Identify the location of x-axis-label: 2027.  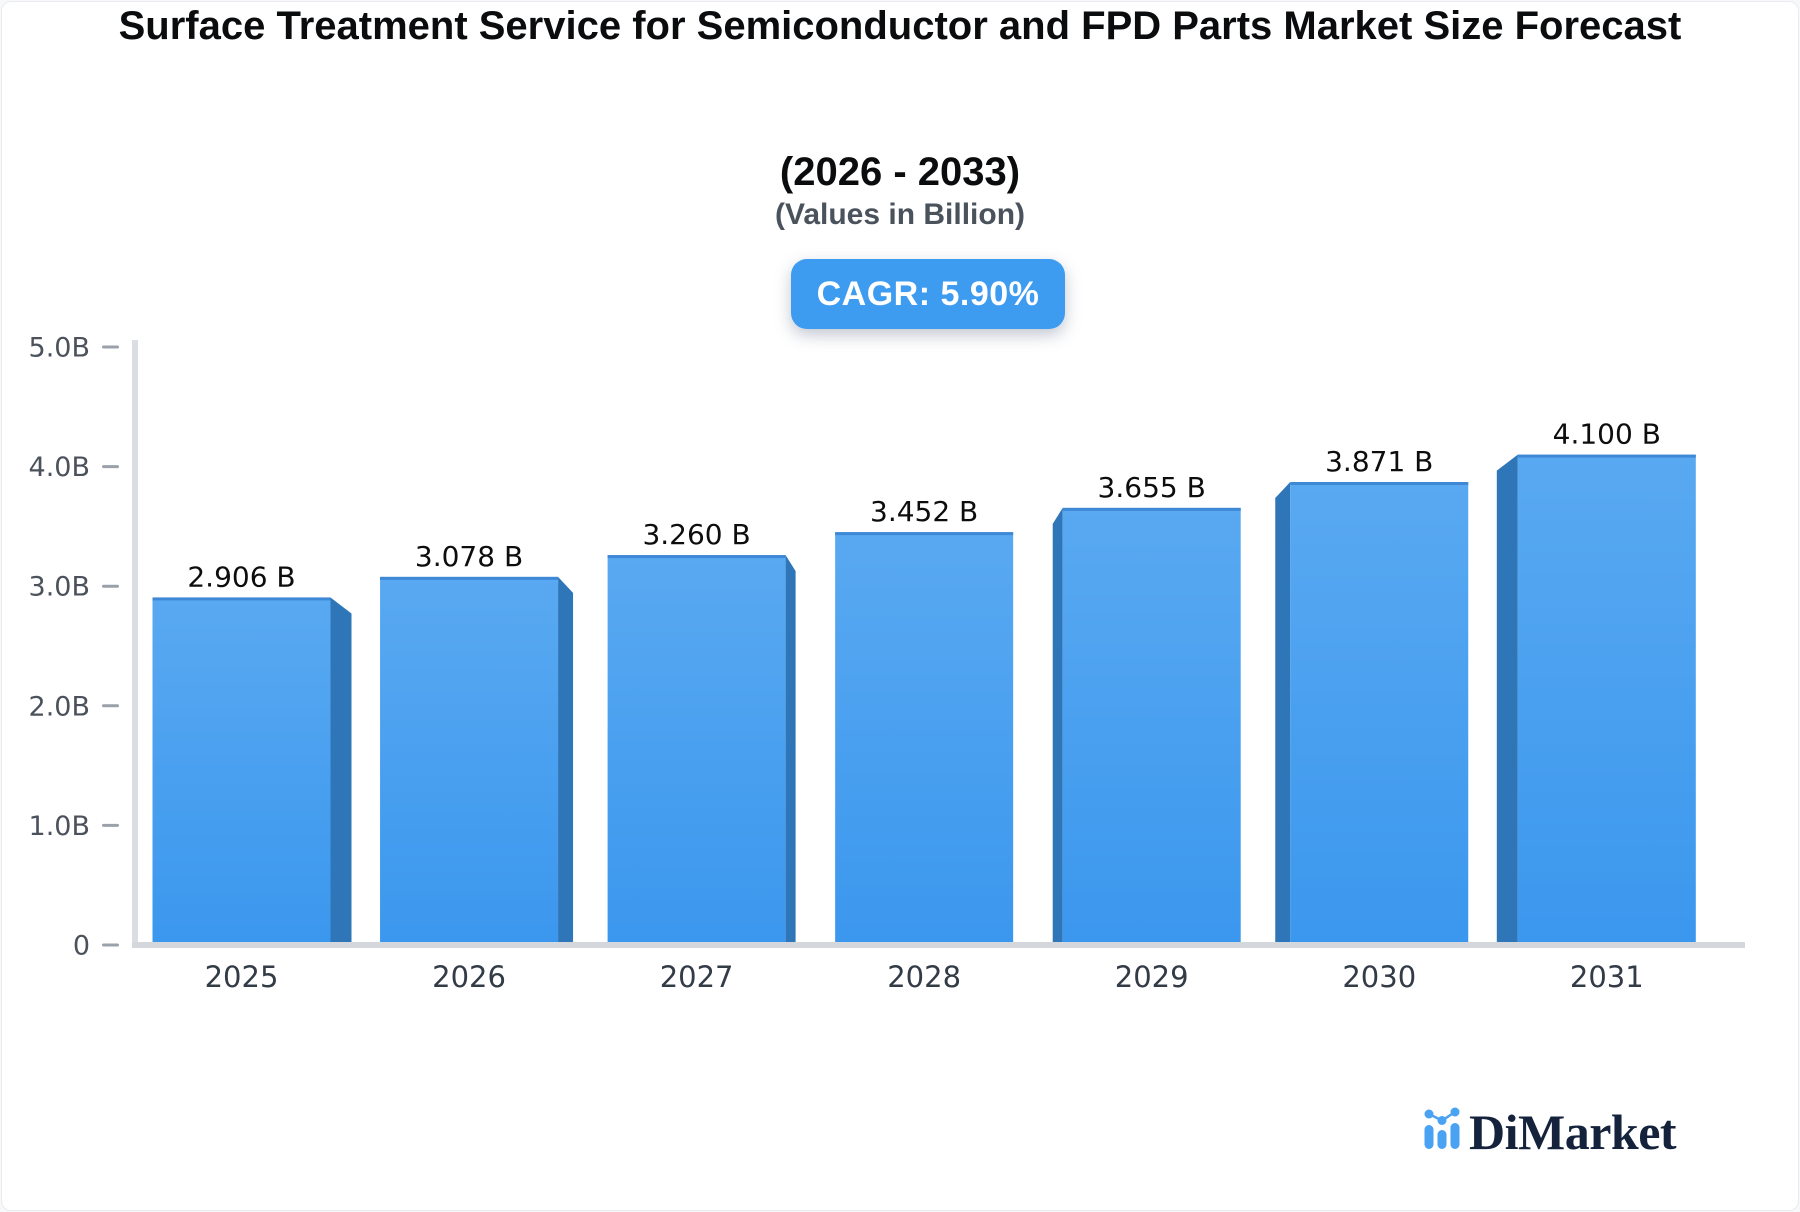
(697, 977).